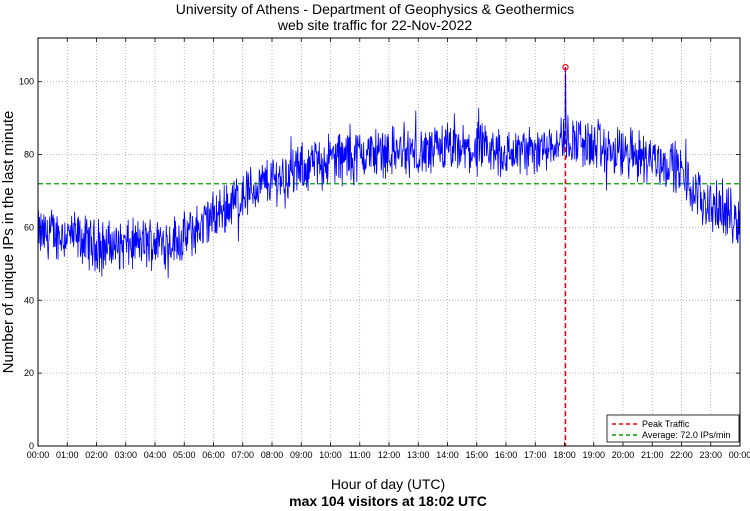 This screenshot has width=750, height=511. I want to click on max-visitors-note: max 104 visitors at 18:02 UTC, so click(388, 501).